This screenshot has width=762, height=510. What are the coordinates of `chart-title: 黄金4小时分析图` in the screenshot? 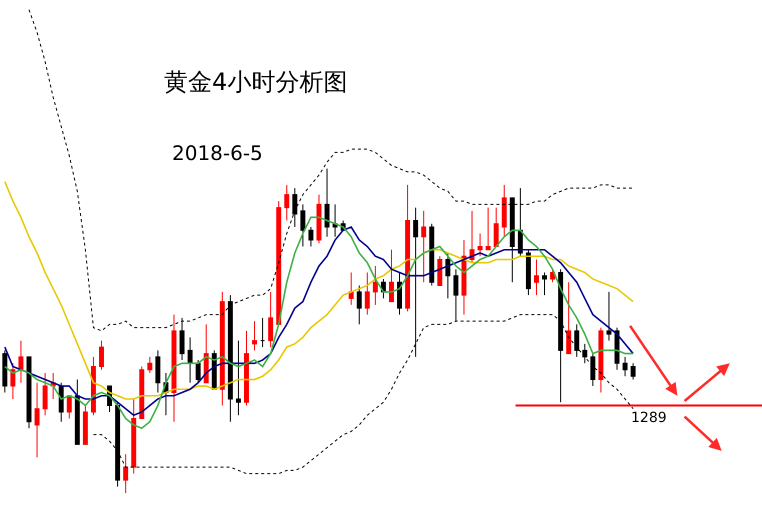 It's located at (256, 82).